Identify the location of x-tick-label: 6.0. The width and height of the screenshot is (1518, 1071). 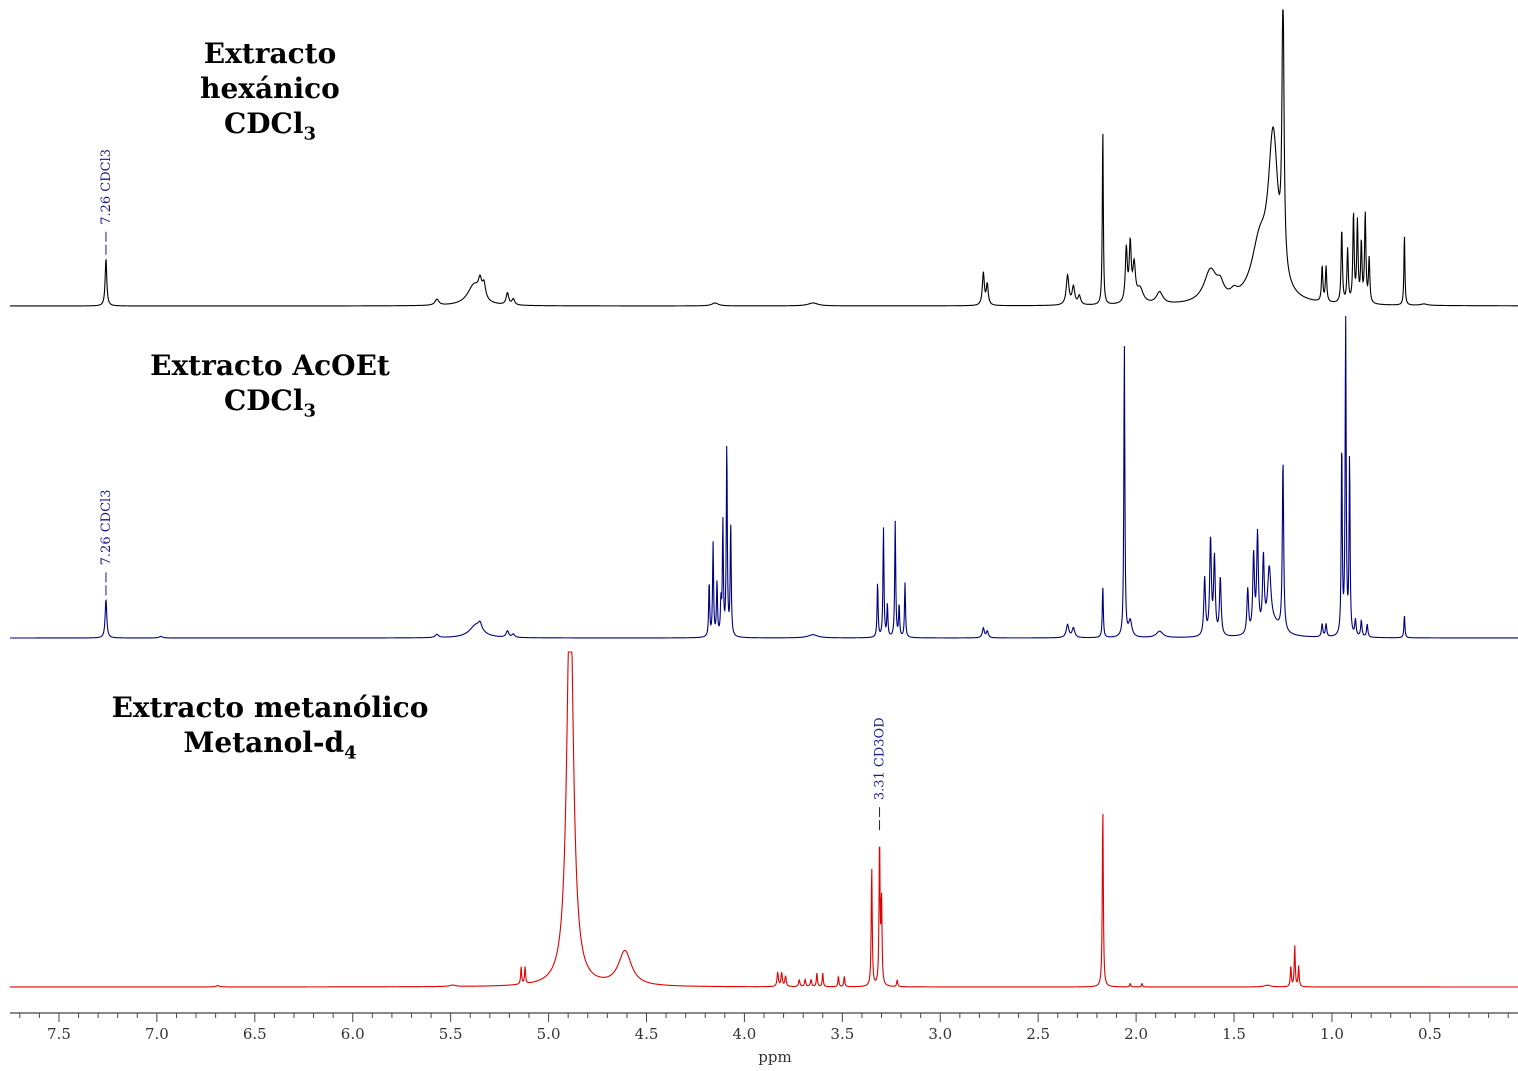
(353, 1034).